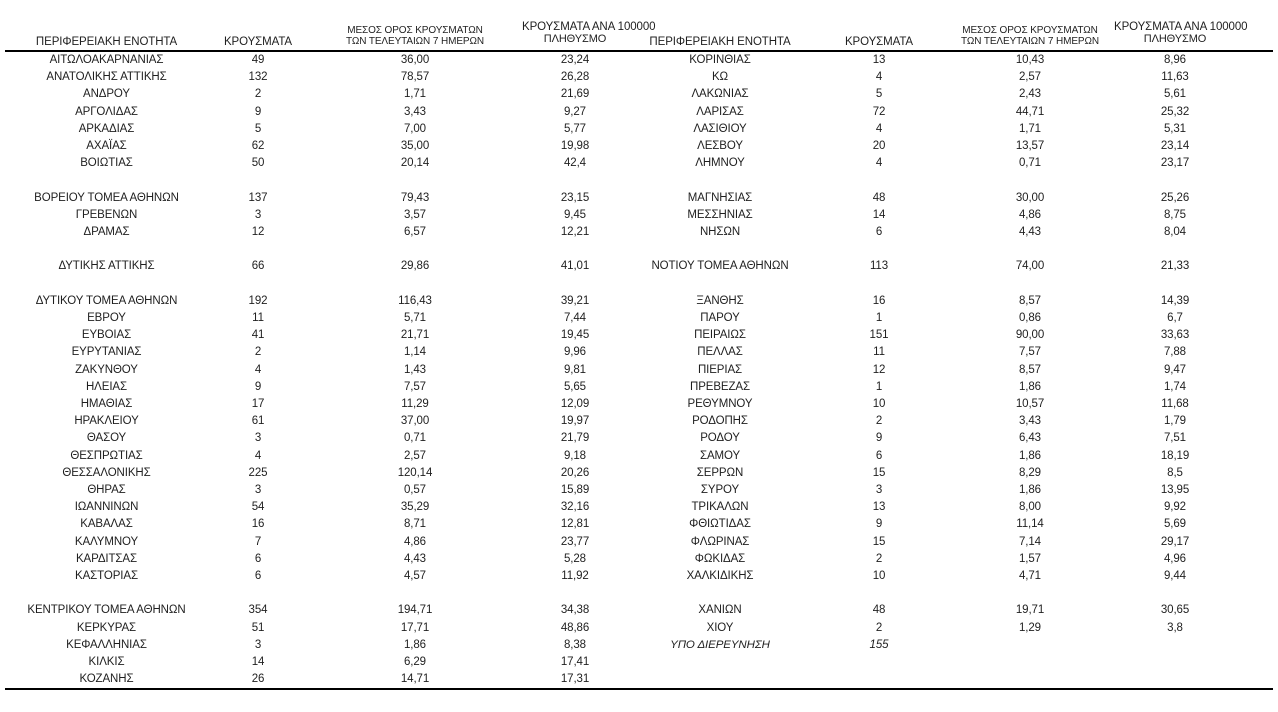  What do you see at coordinates (258, 146) in the screenshot?
I see `cases-cell: 62` at bounding box center [258, 146].